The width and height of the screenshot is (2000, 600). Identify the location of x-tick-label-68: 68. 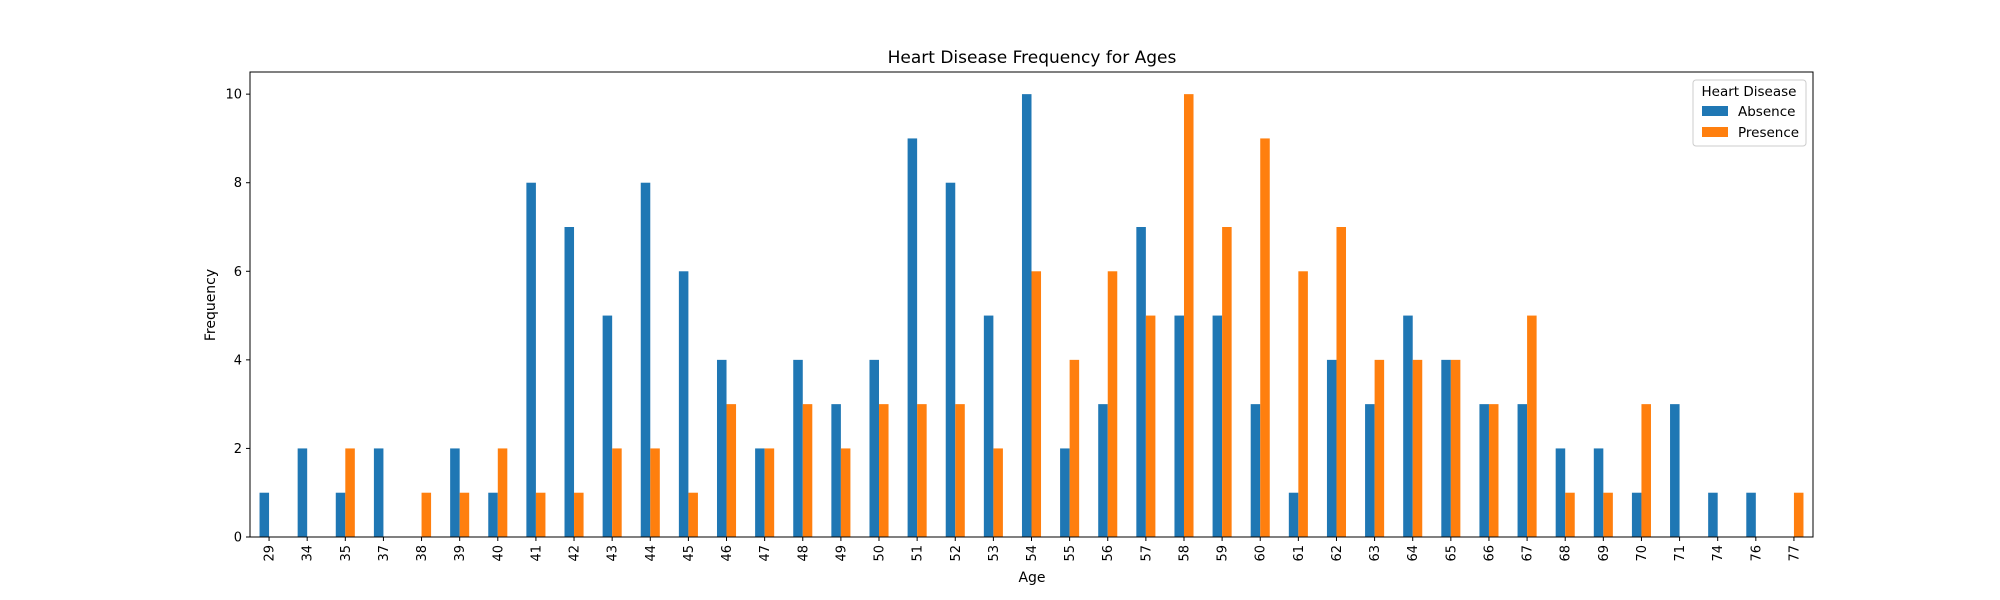
(1566, 553).